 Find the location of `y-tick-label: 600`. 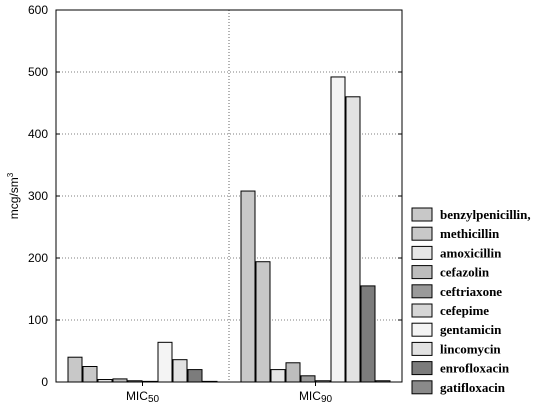

y-tick-label: 600 is located at coordinates (38, 10).